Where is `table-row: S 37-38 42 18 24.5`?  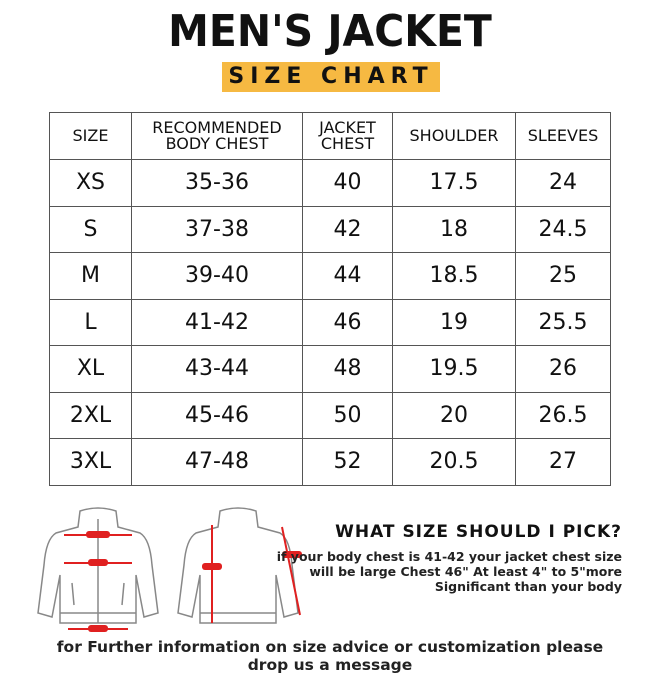 table-row: S 37-38 42 18 24.5 is located at coordinates (330, 229).